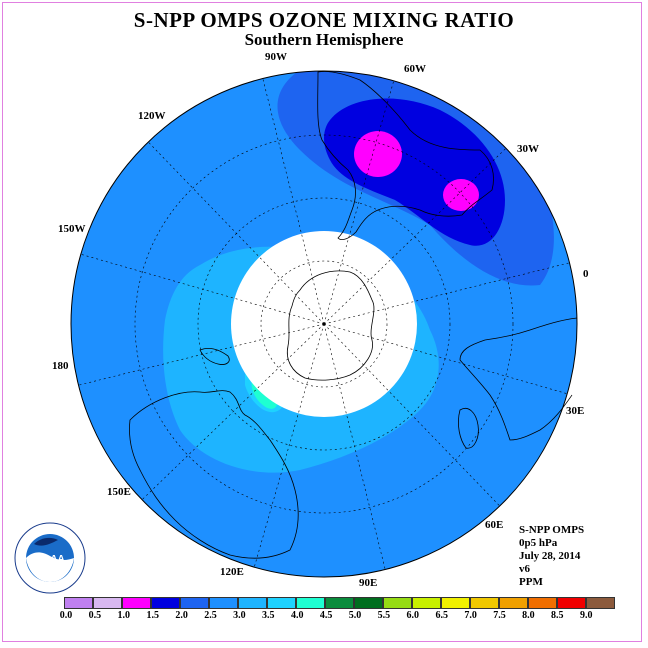  I want to click on colorbar-tick-label: 5.0, so click(355, 615).